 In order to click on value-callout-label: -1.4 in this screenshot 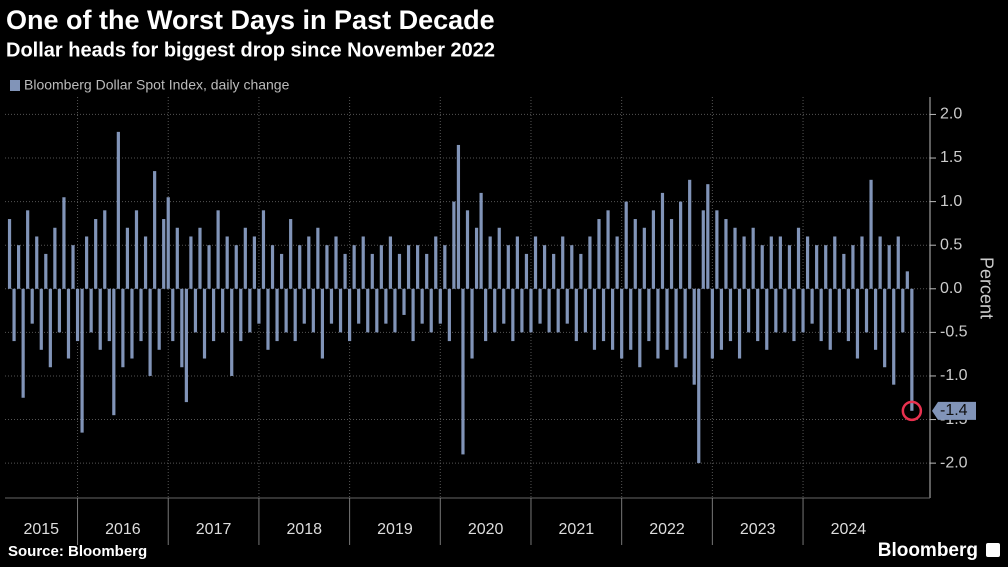, I will do `click(954, 410)`.